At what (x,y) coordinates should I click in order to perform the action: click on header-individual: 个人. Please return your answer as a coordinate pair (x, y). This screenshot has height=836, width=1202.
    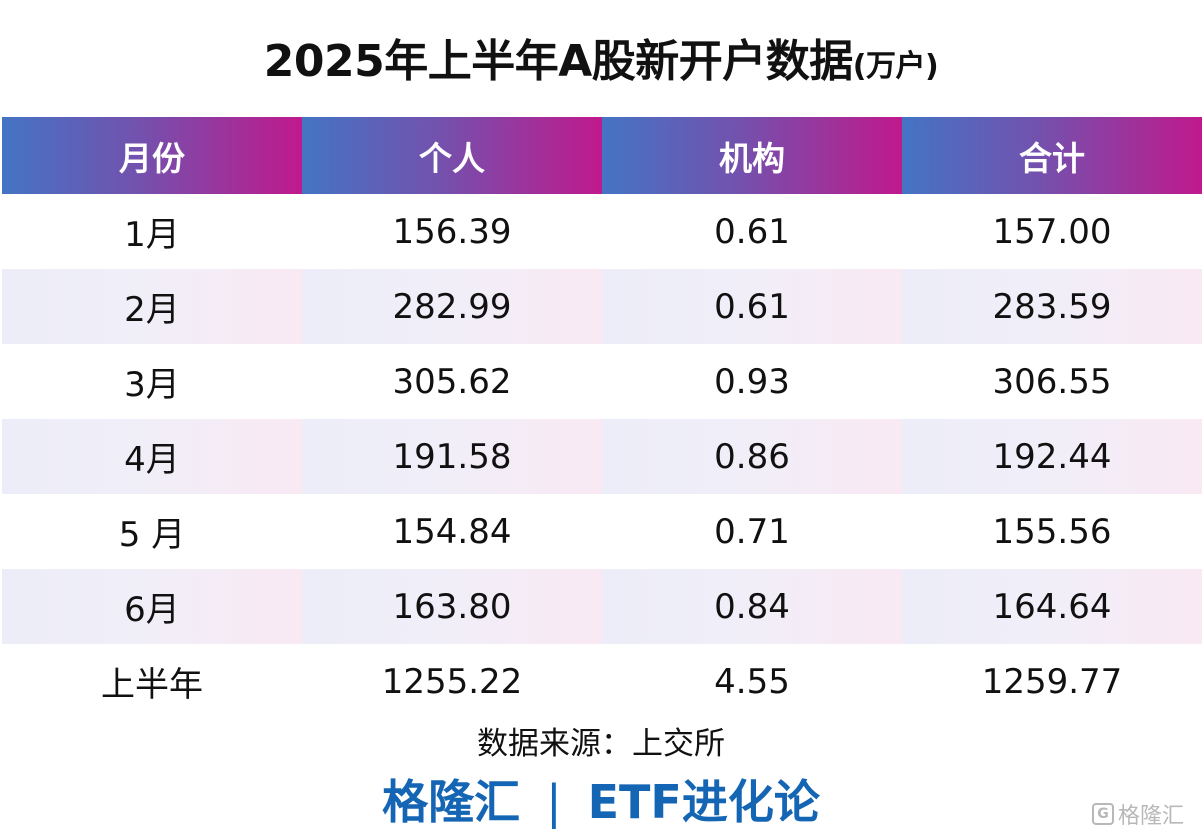
    Looking at the image, I should click on (452, 155).